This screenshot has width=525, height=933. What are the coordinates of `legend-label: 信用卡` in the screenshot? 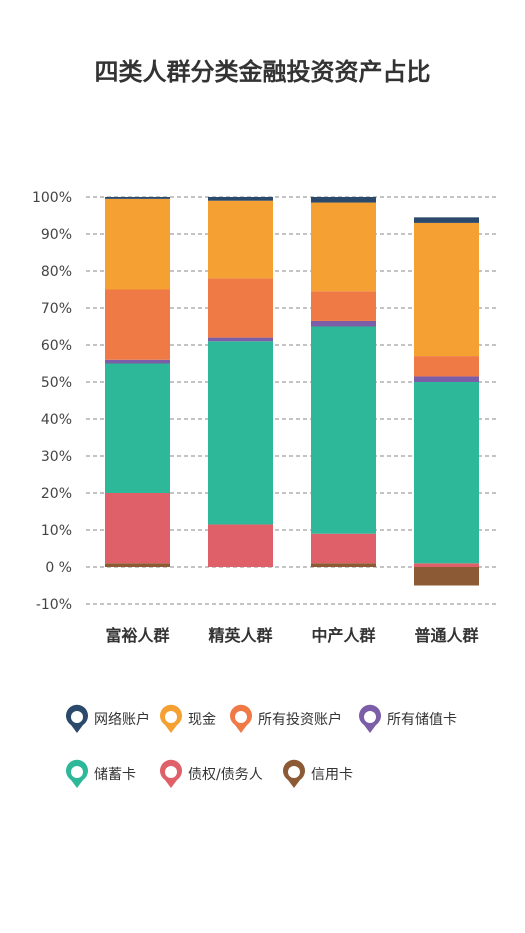 It's located at (332, 775).